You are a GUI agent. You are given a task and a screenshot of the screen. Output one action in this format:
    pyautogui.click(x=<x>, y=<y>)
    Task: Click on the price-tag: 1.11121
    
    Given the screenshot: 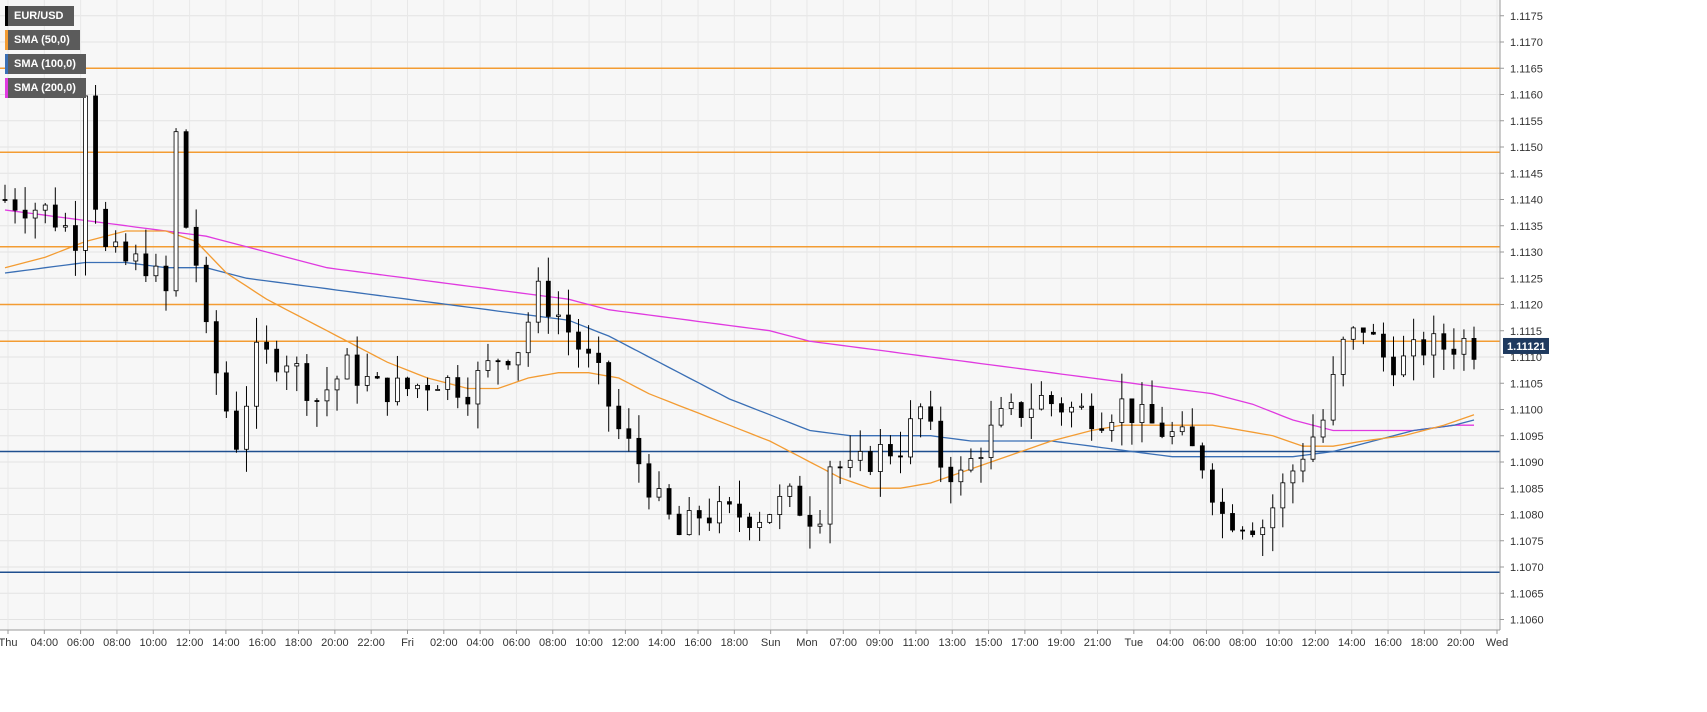 What is the action you would take?
    pyautogui.click(x=1526, y=345)
    